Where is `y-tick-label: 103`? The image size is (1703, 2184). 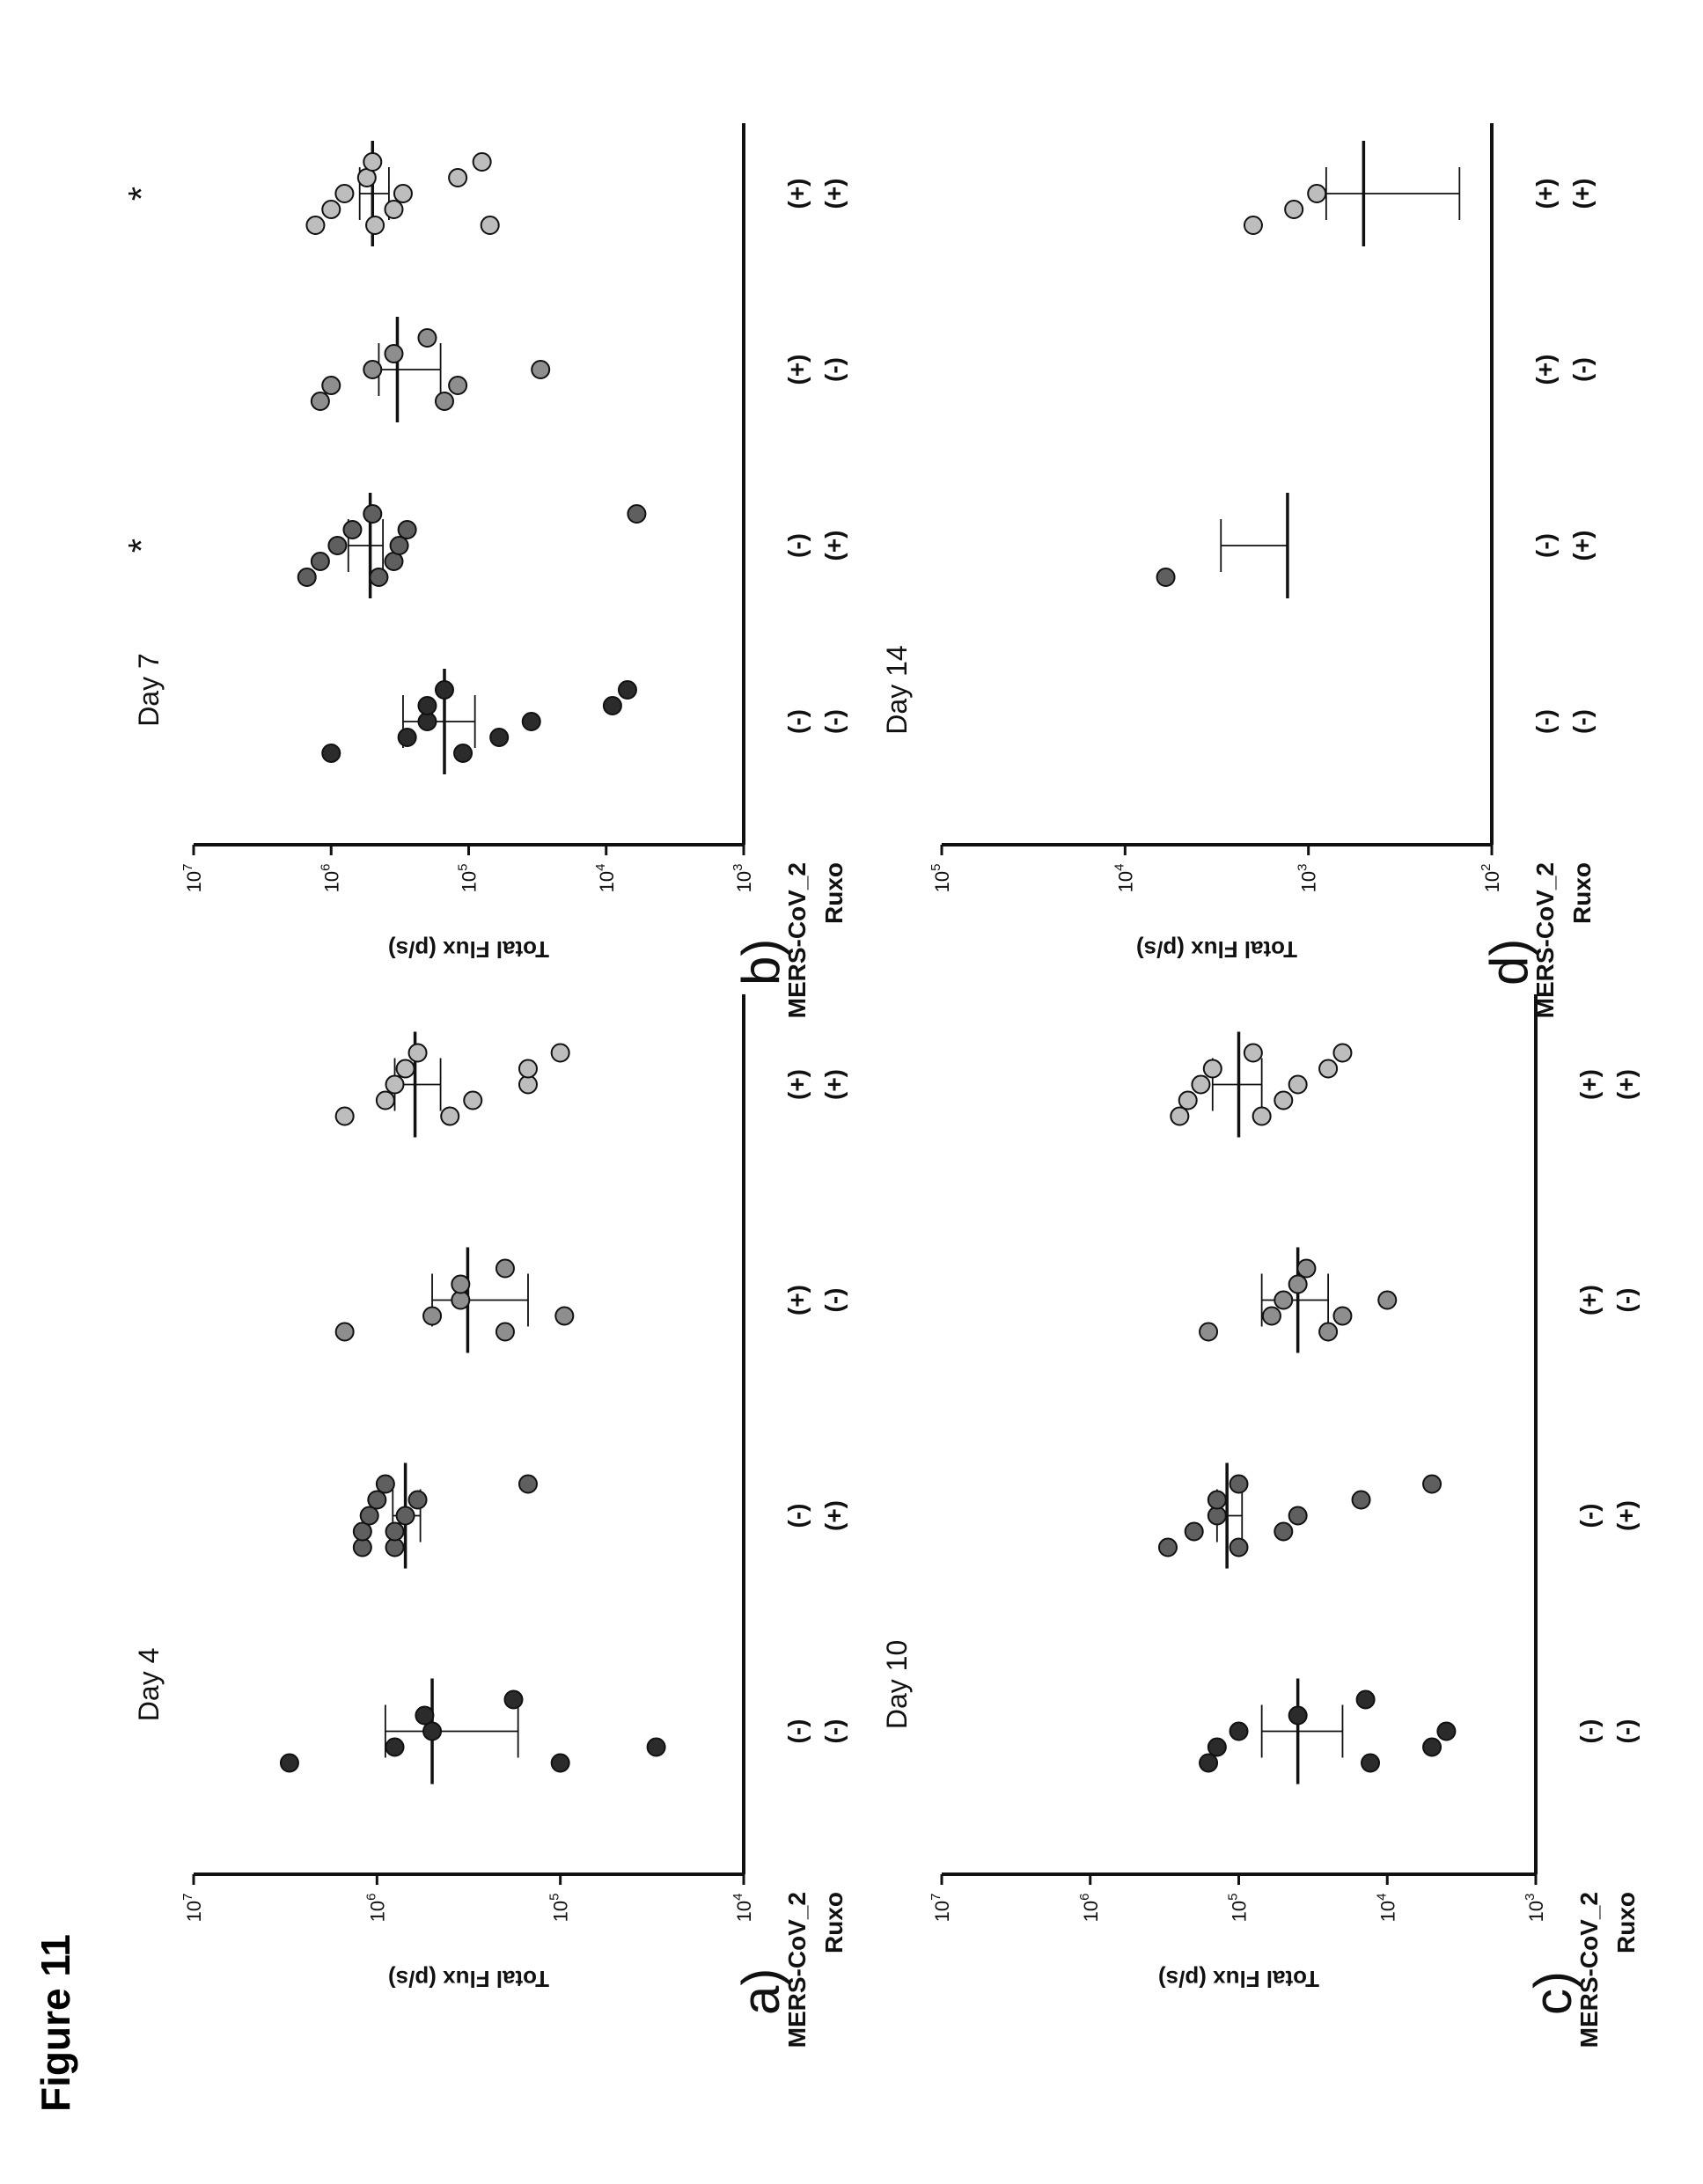 y-tick-label: 103 is located at coordinates (742, 878).